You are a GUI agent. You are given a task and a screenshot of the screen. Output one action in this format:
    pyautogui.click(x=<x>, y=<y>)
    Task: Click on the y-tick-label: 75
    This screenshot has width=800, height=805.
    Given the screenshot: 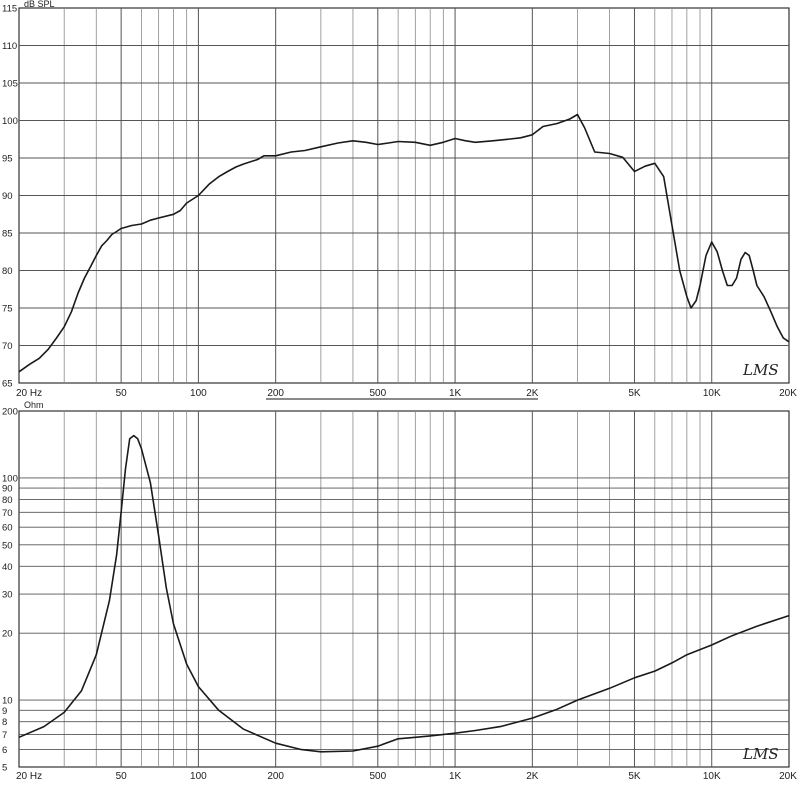 What is the action you would take?
    pyautogui.click(x=7, y=309)
    